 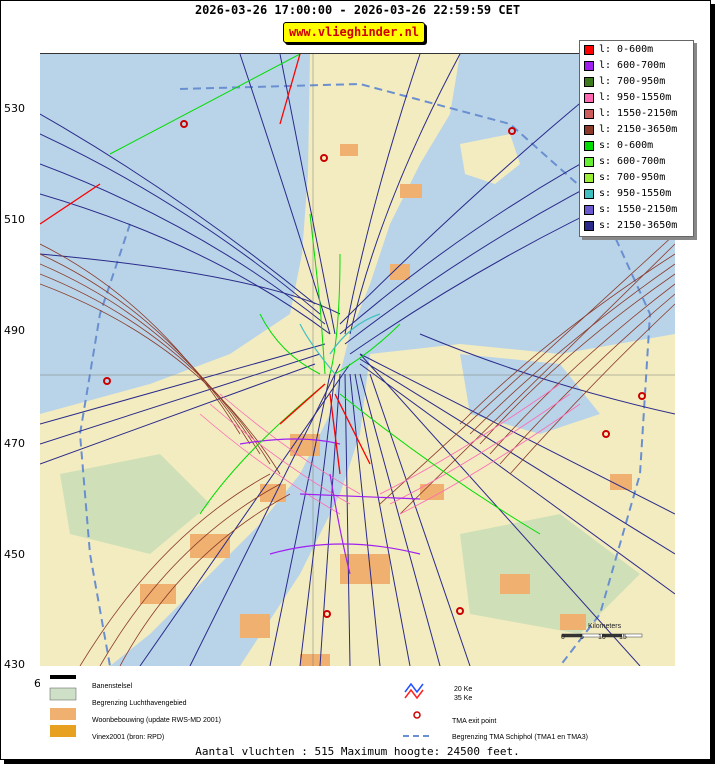 What do you see at coordinates (14, 330) in the screenshot?
I see `y-tick-490: 490` at bounding box center [14, 330].